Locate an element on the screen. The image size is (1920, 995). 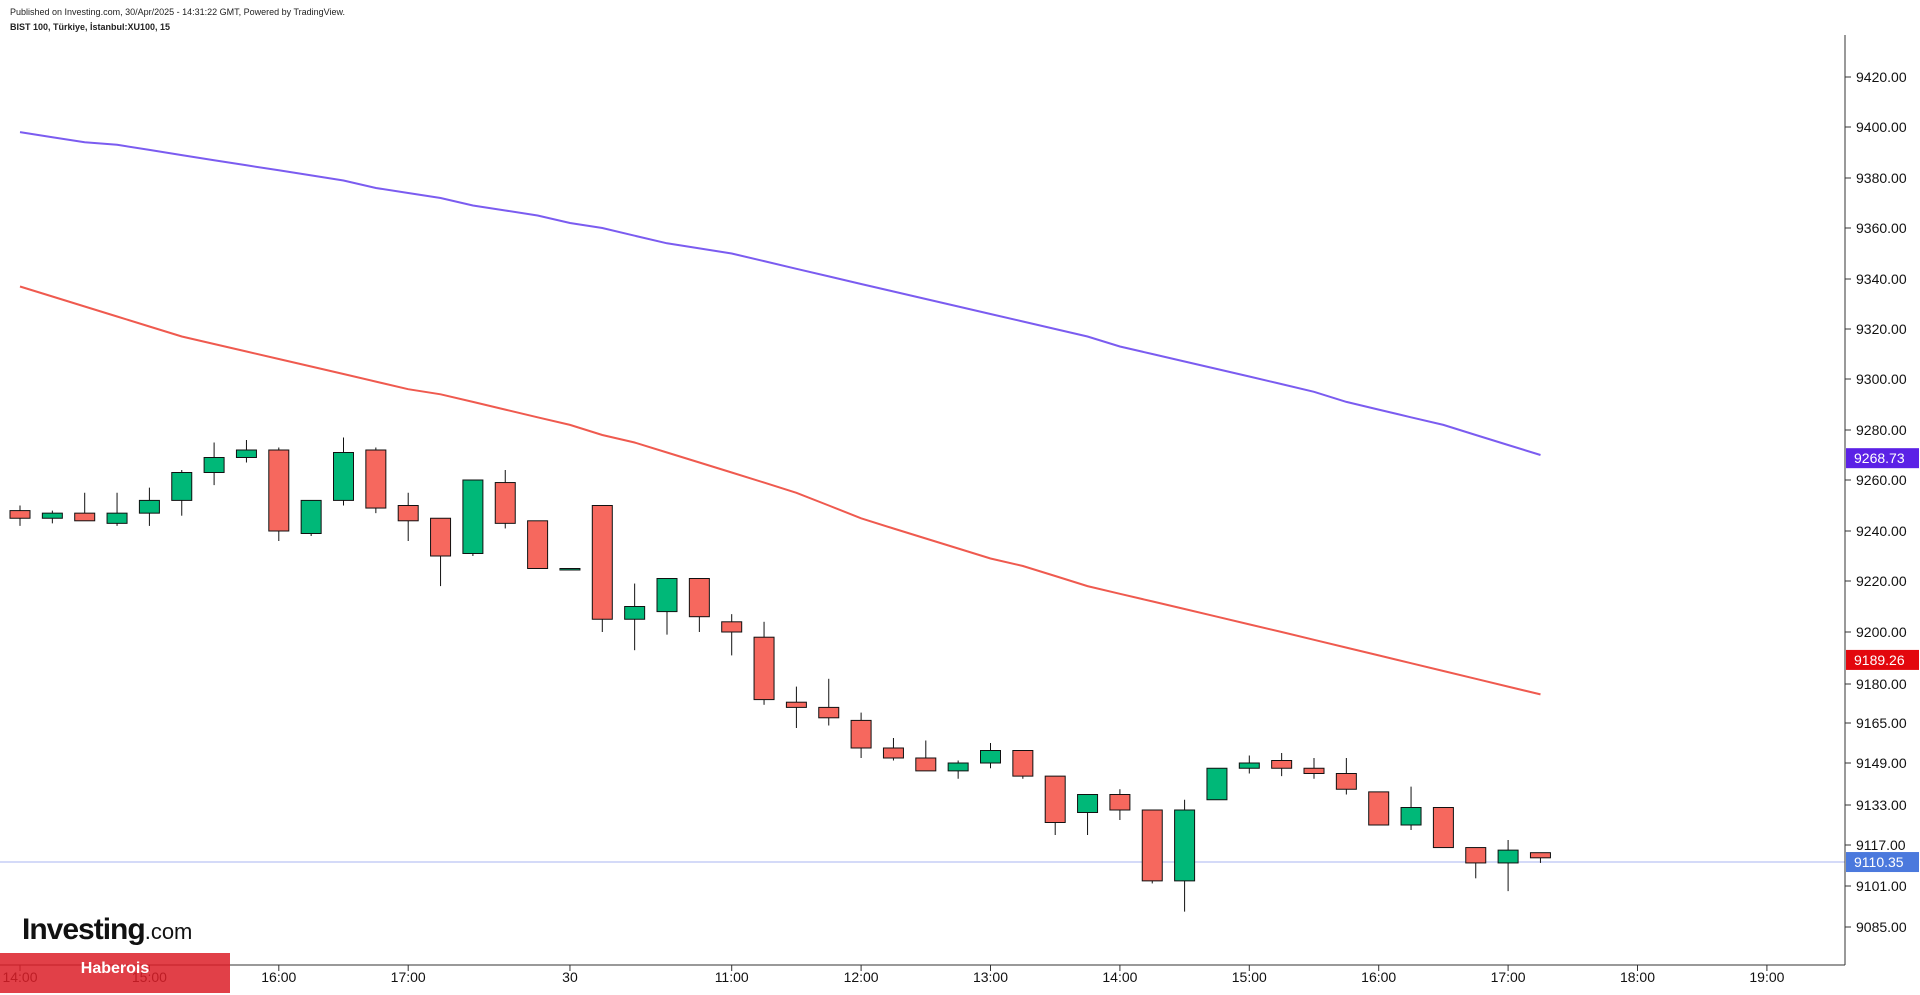
price-tick-label: 9400.00 is located at coordinates (1881, 127).